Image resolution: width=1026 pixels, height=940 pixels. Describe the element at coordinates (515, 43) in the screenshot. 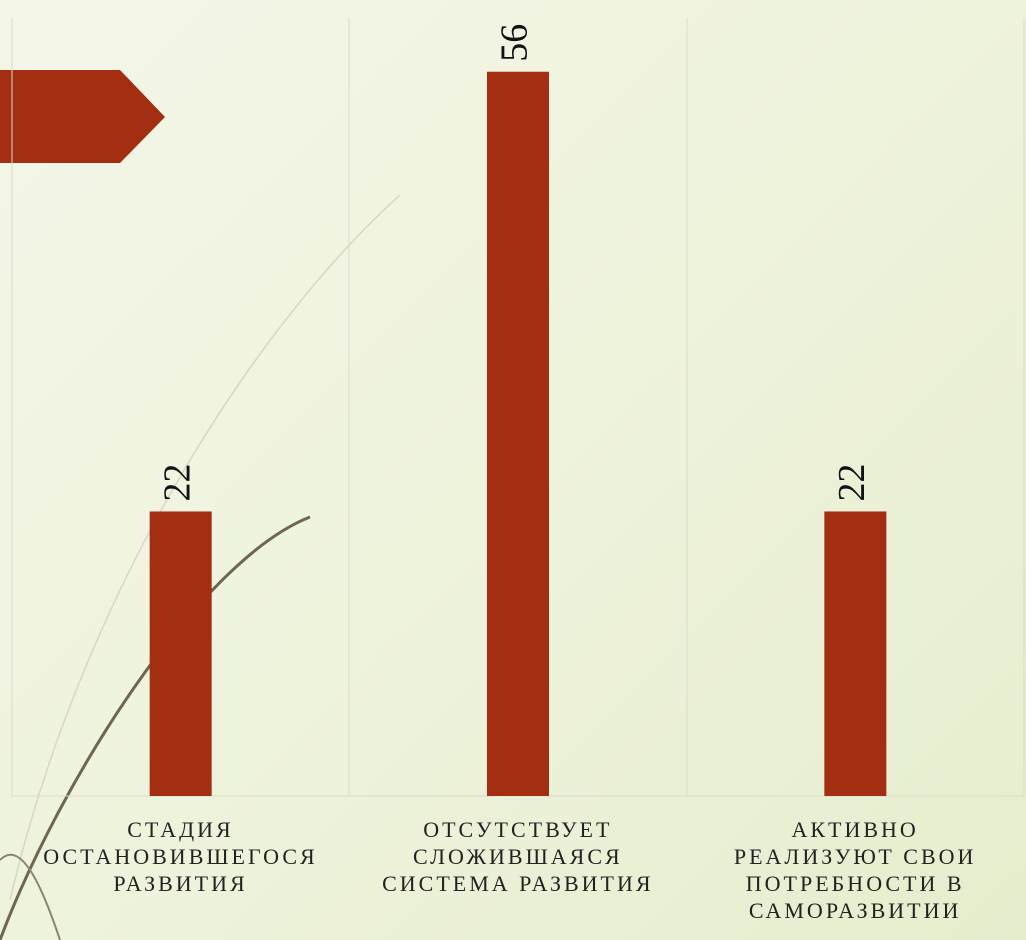

I see `value-label: 56` at that location.